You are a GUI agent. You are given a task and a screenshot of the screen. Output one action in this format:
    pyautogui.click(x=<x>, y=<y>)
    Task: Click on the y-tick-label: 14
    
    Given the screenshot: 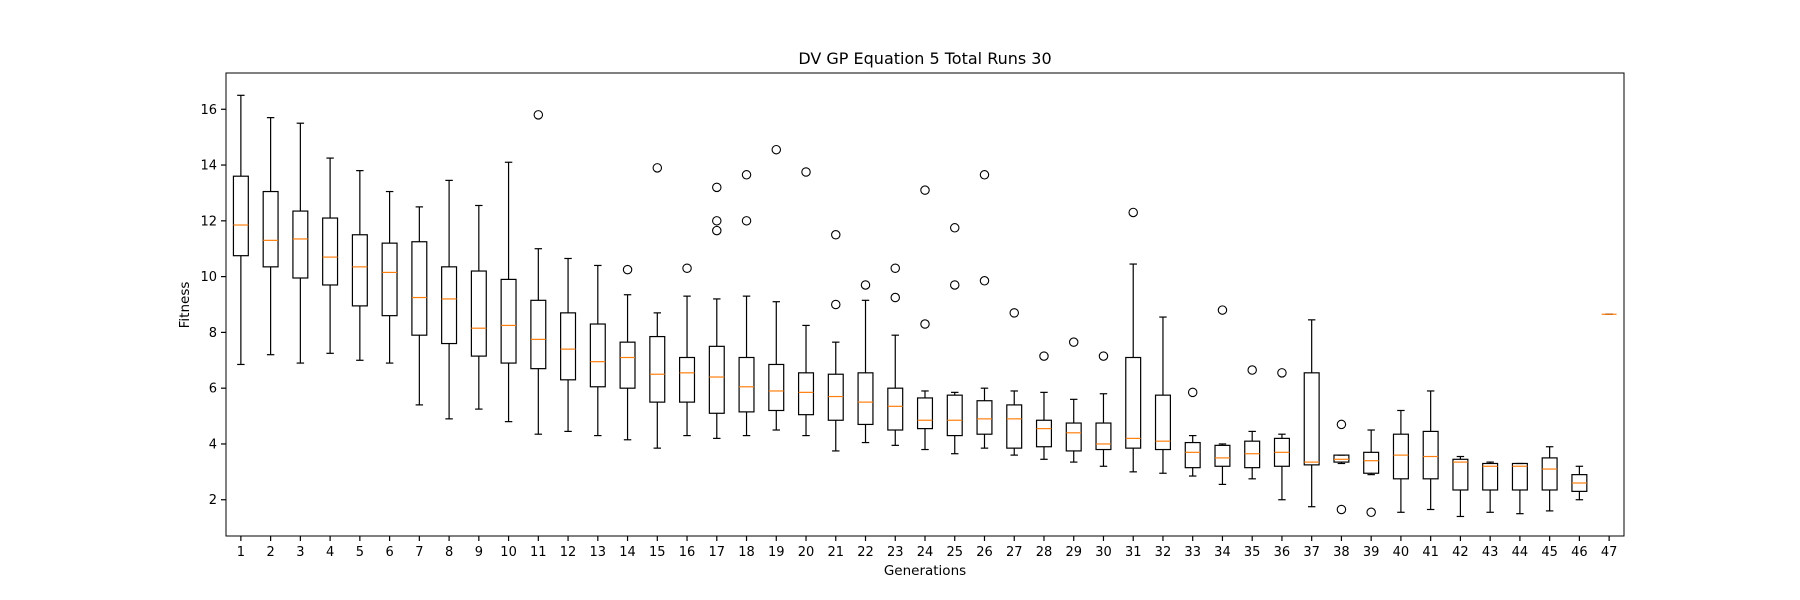 What is the action you would take?
    pyautogui.click(x=208, y=166)
    